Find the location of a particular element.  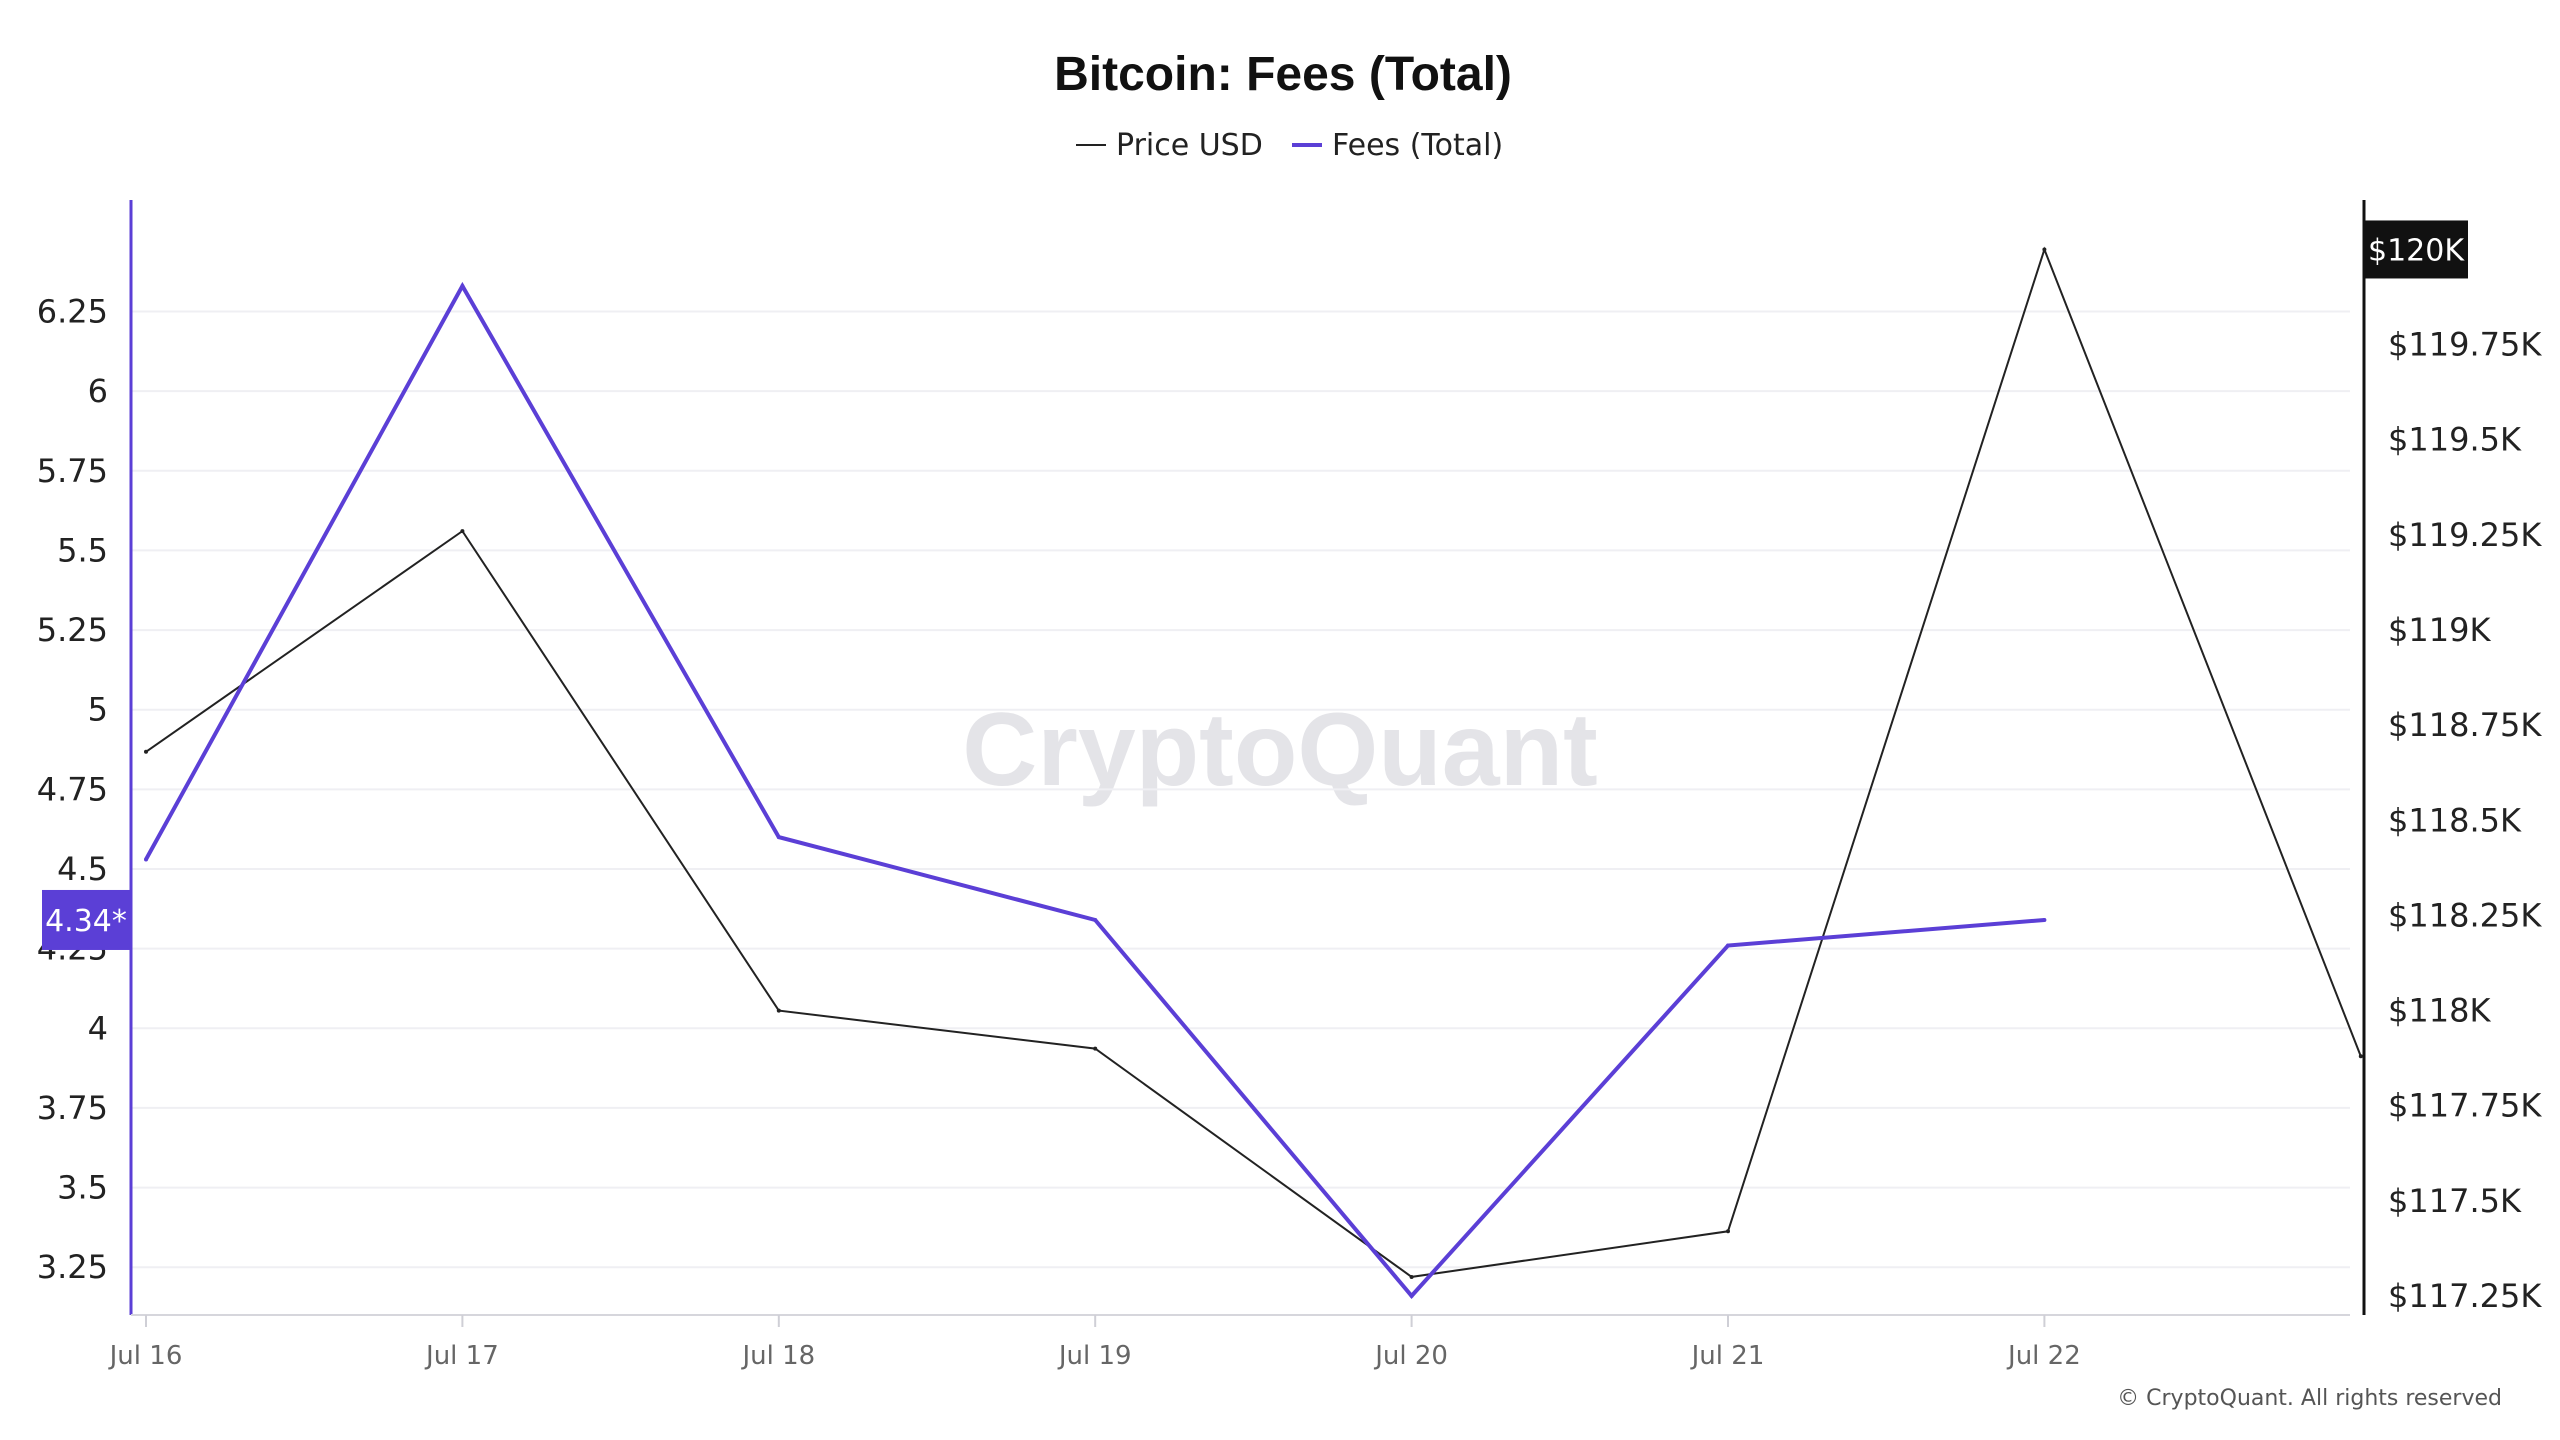

y-right-tick-label: $117.75K is located at coordinates (2465, 1106).